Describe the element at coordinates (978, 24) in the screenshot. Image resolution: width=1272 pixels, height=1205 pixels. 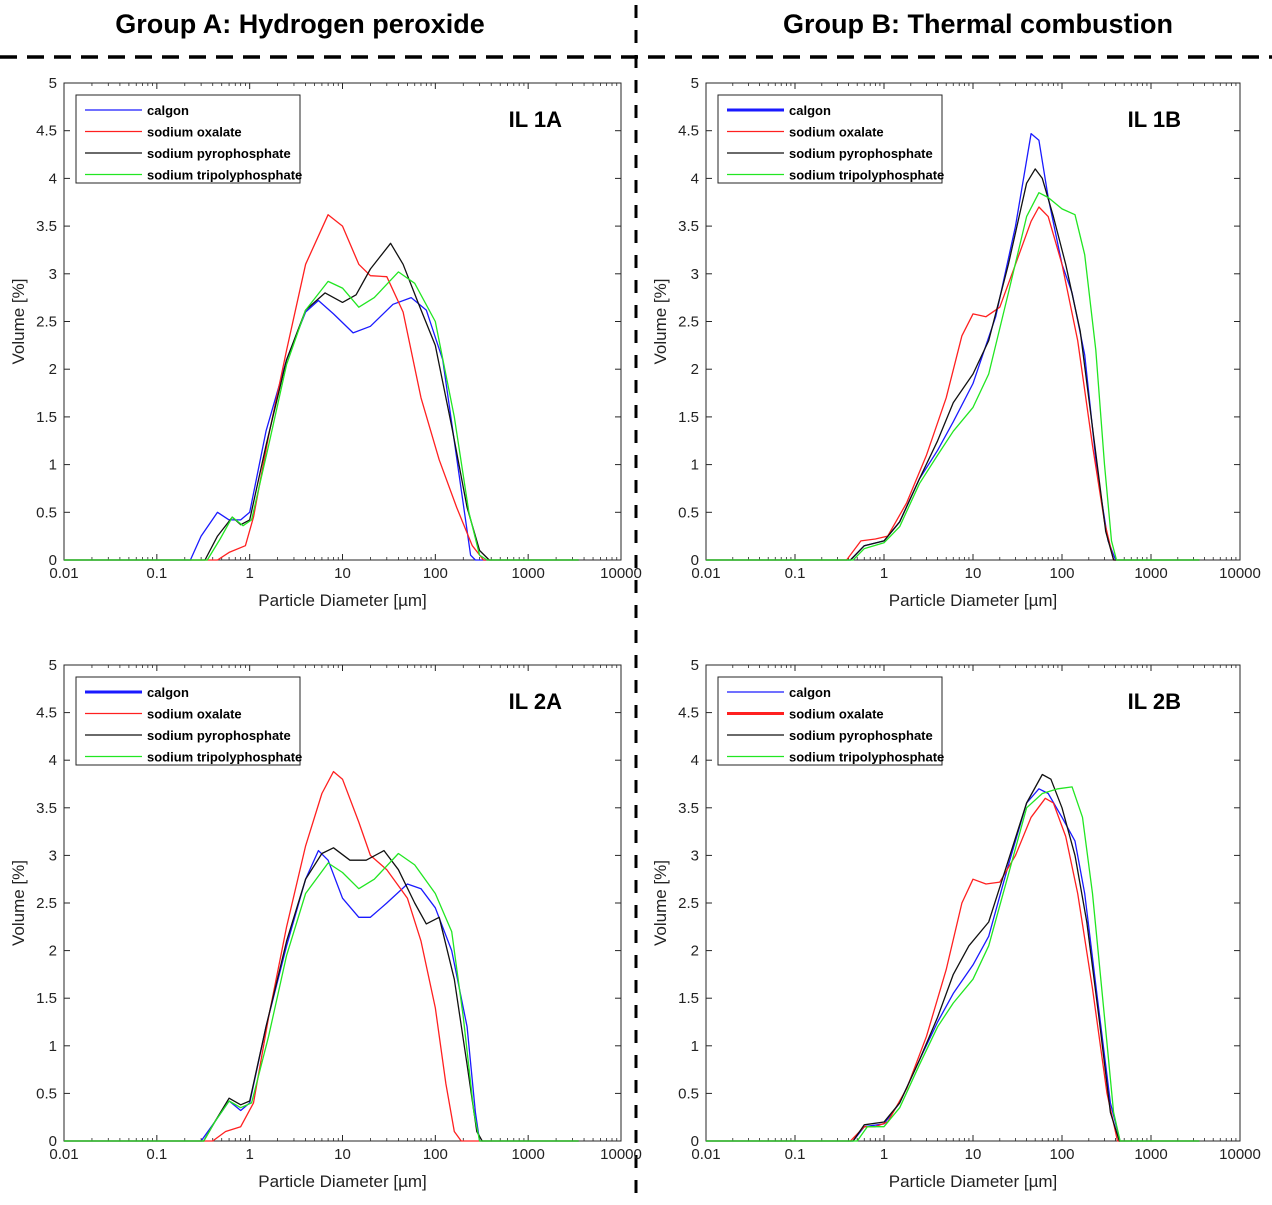
I see `group-b-title: Group B: Thermal combustion` at that location.